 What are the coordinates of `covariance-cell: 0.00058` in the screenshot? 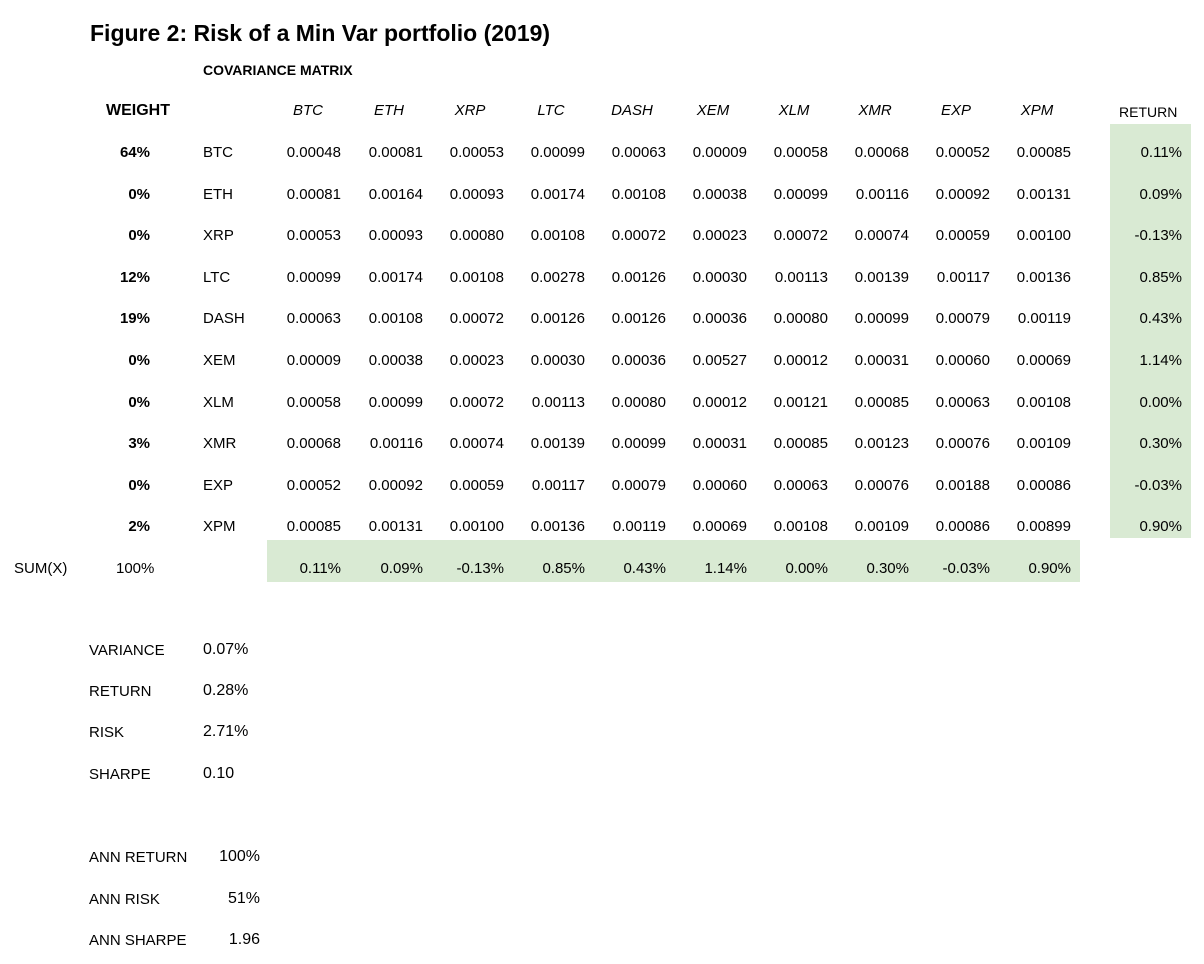 It's located at (800, 152).